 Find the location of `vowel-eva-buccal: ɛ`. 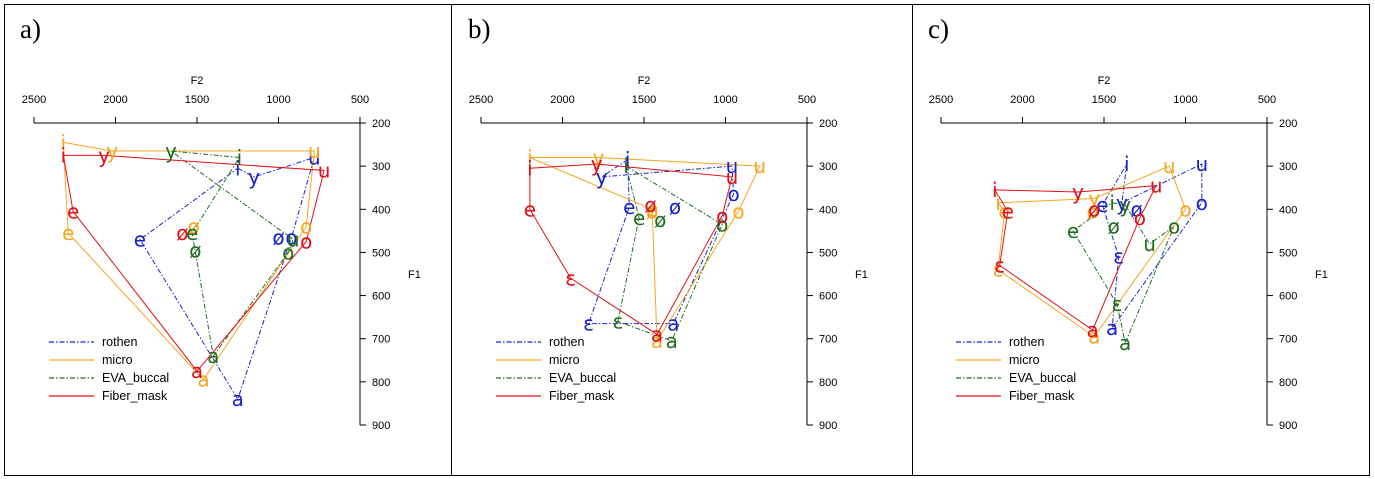

vowel-eva-buccal: ɛ is located at coordinates (618, 321).